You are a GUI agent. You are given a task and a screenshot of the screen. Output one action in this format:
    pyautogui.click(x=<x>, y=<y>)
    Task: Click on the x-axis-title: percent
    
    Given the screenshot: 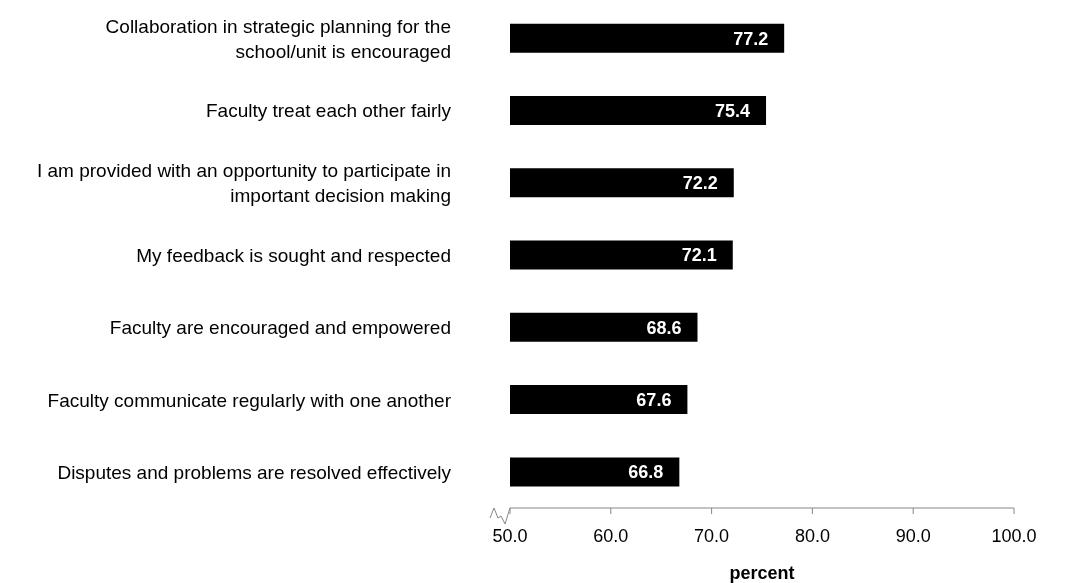 What is the action you would take?
    pyautogui.click(x=762, y=573)
    